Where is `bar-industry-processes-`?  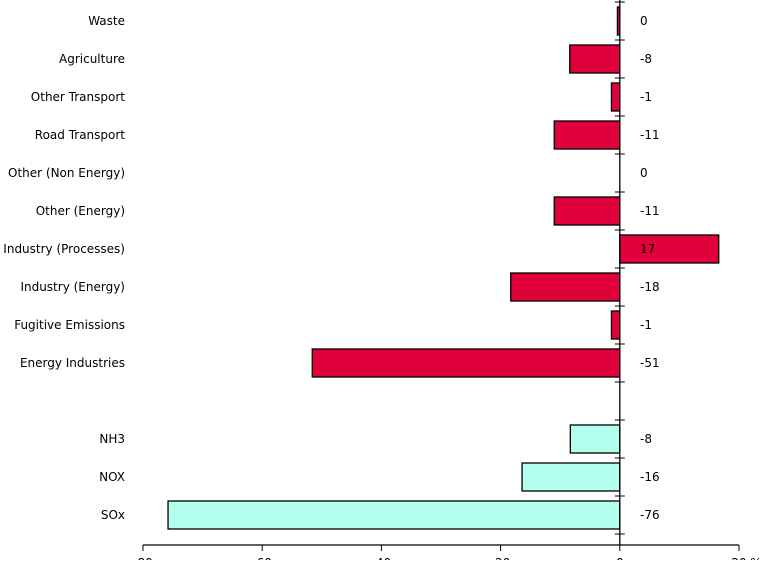 bar-industry-processes- is located at coordinates (669, 249).